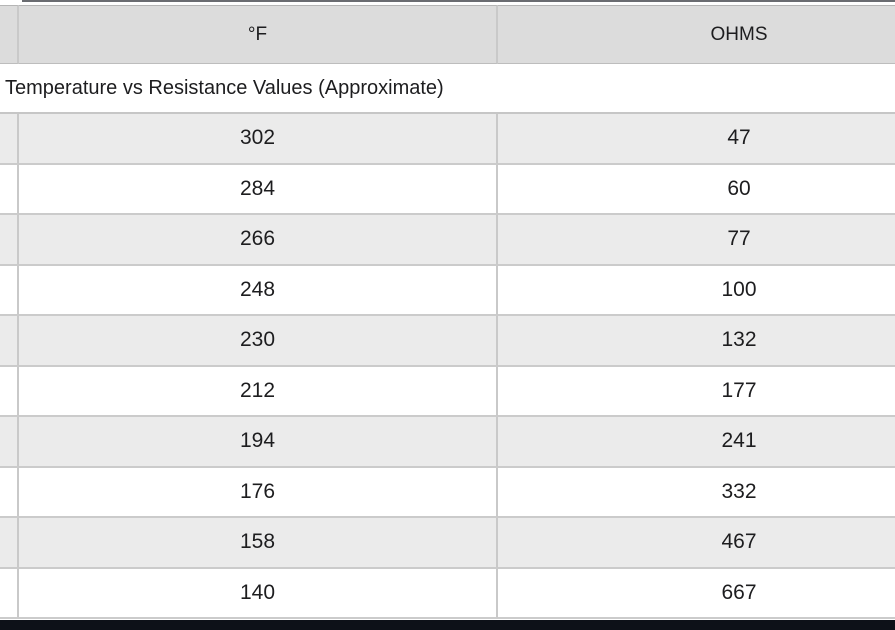  What do you see at coordinates (258, 341) in the screenshot?
I see `cell-temp-f: 230` at bounding box center [258, 341].